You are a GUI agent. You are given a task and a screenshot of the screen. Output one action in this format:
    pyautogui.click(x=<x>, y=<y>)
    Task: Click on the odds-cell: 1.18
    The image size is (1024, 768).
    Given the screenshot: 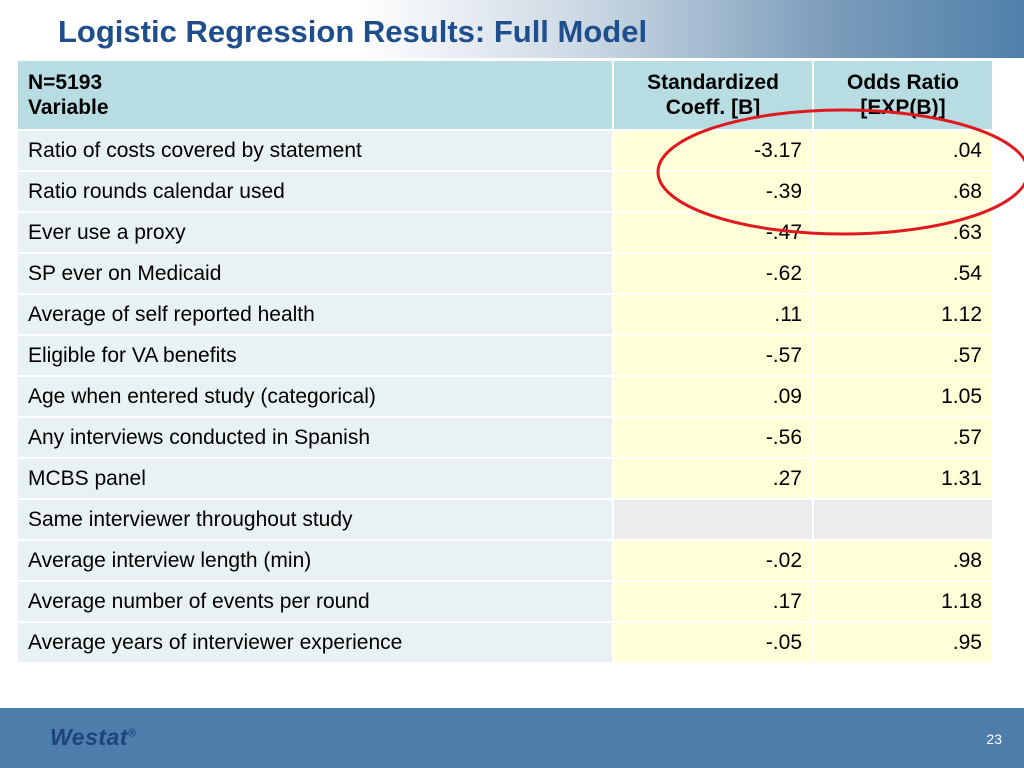 What is the action you would take?
    pyautogui.click(x=903, y=601)
    